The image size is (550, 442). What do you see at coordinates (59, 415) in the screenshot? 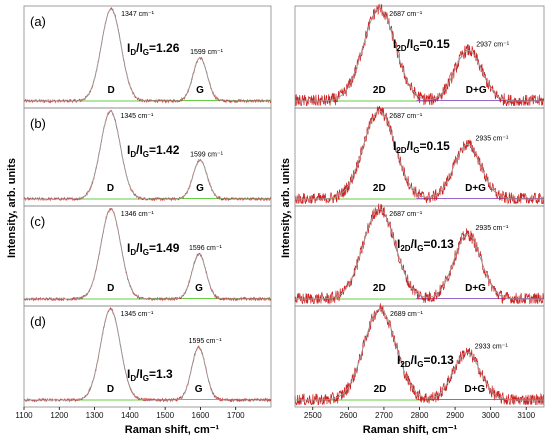
I see `left-x-tick-label-1: 1200` at bounding box center [59, 415].